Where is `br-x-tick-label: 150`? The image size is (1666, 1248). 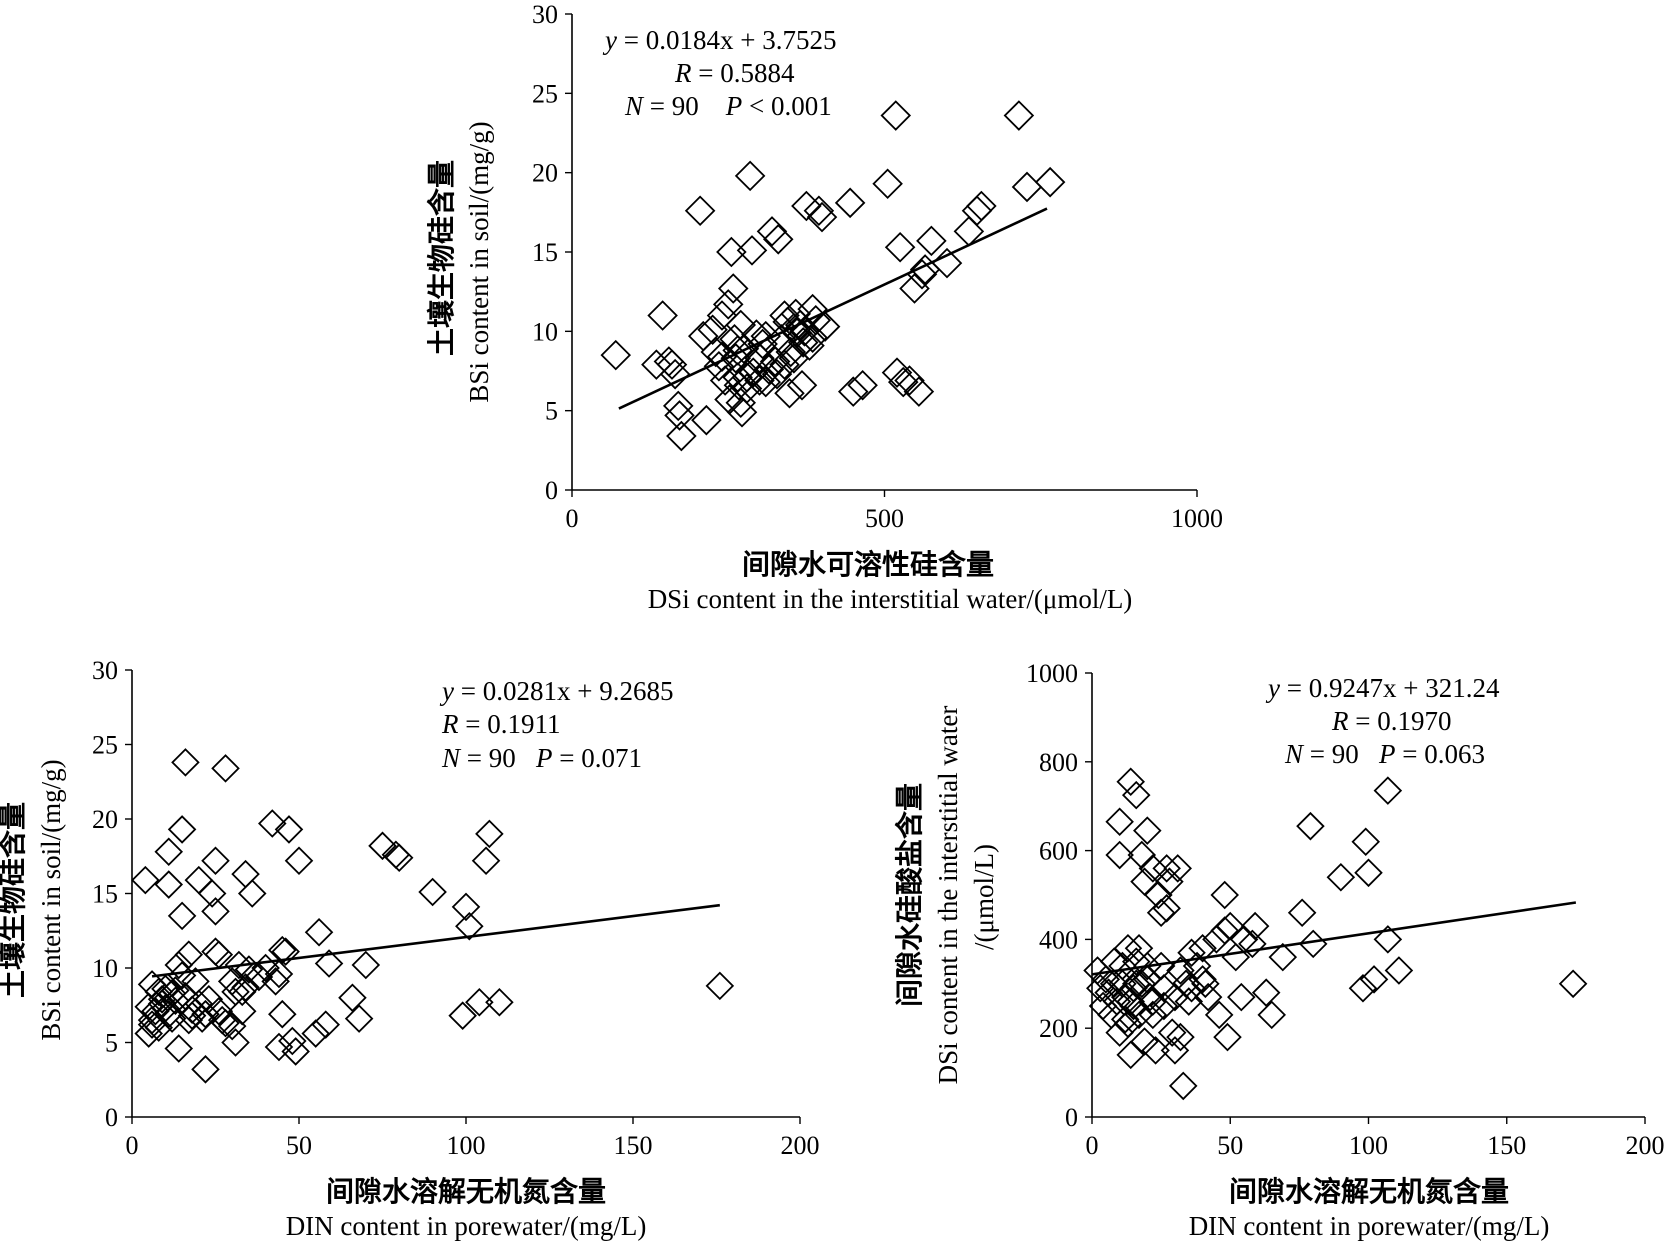
br-x-tick-label: 150 is located at coordinates (1506, 1145).